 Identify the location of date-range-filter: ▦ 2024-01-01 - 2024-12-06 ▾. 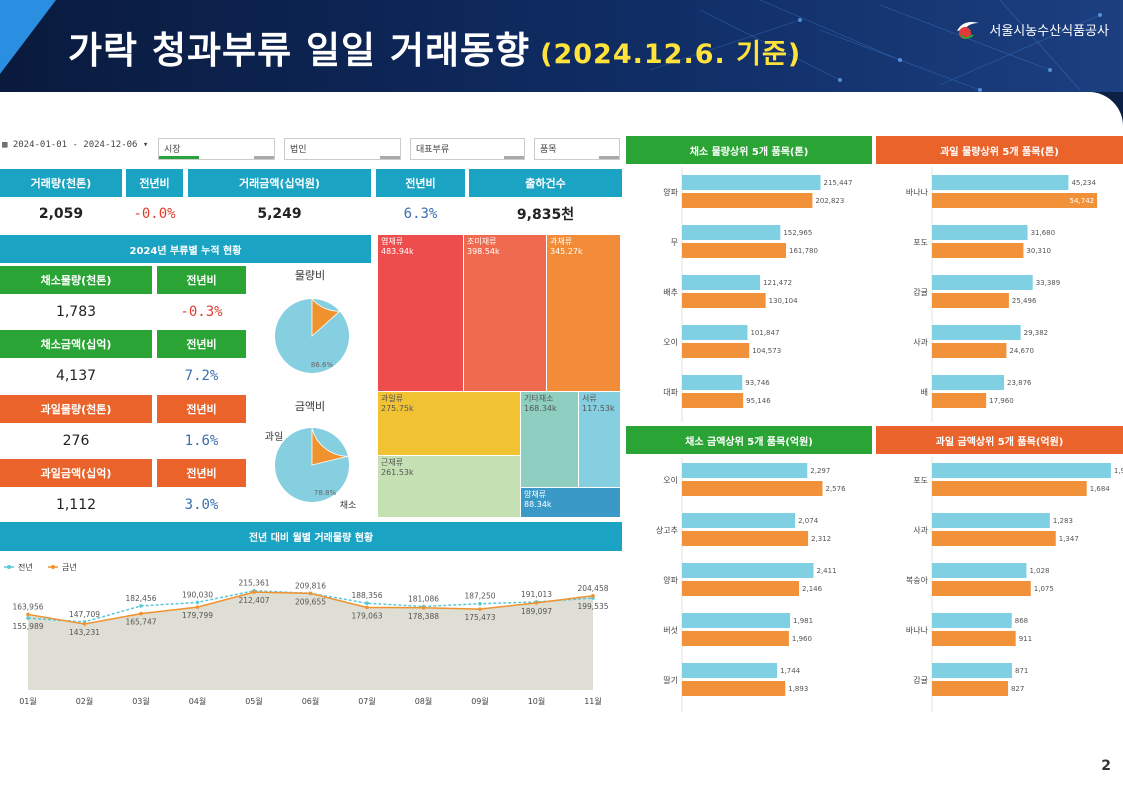
(75, 145).